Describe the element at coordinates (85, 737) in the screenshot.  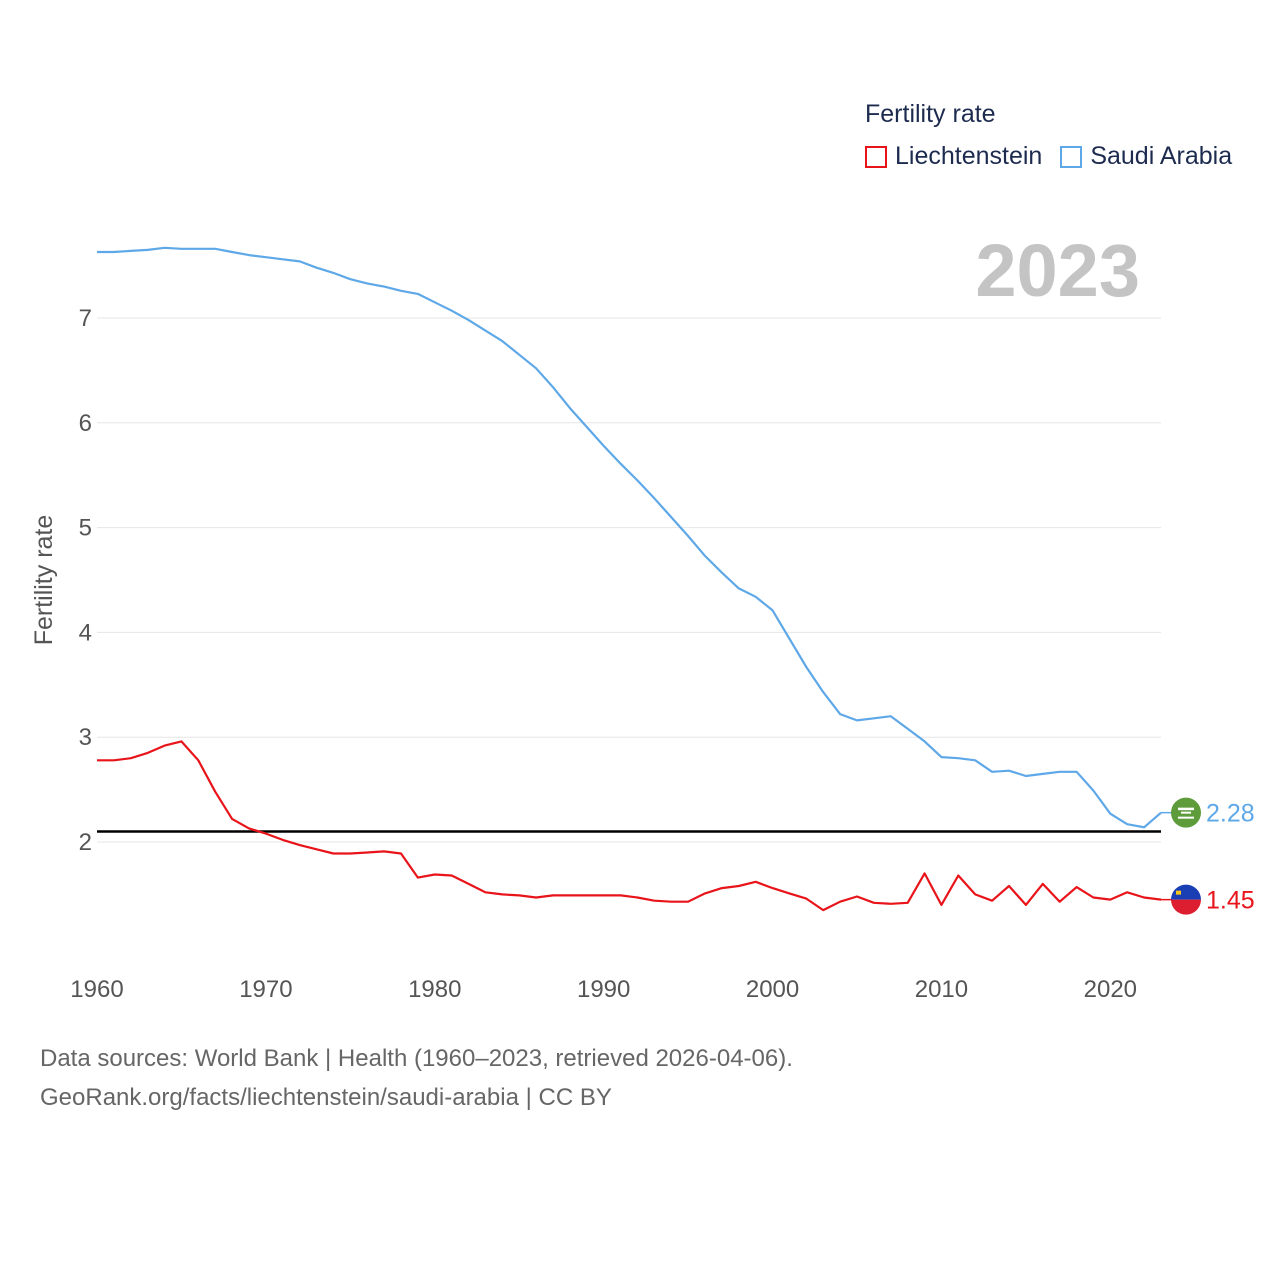
I see `y-tick-label-3: 3` at that location.